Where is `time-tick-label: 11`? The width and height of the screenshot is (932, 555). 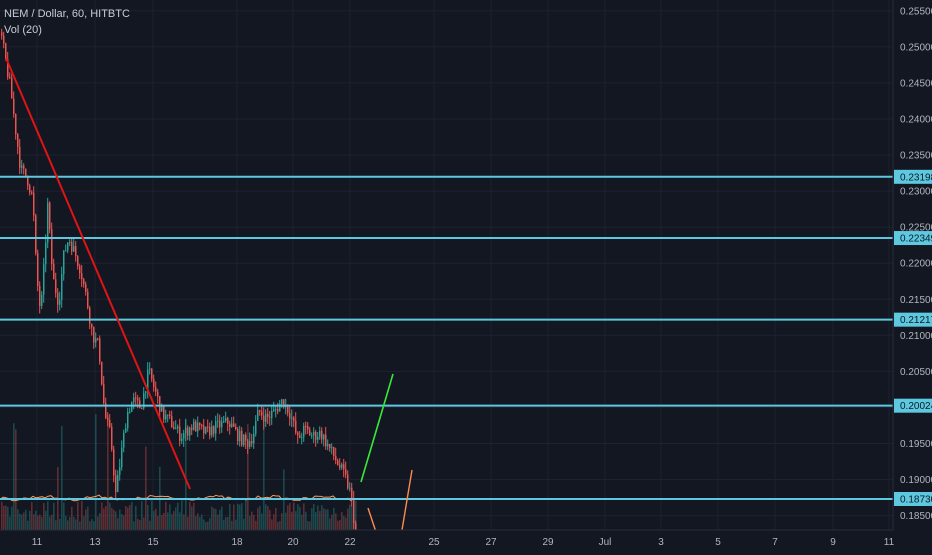
time-tick-label: 11 is located at coordinates (889, 542).